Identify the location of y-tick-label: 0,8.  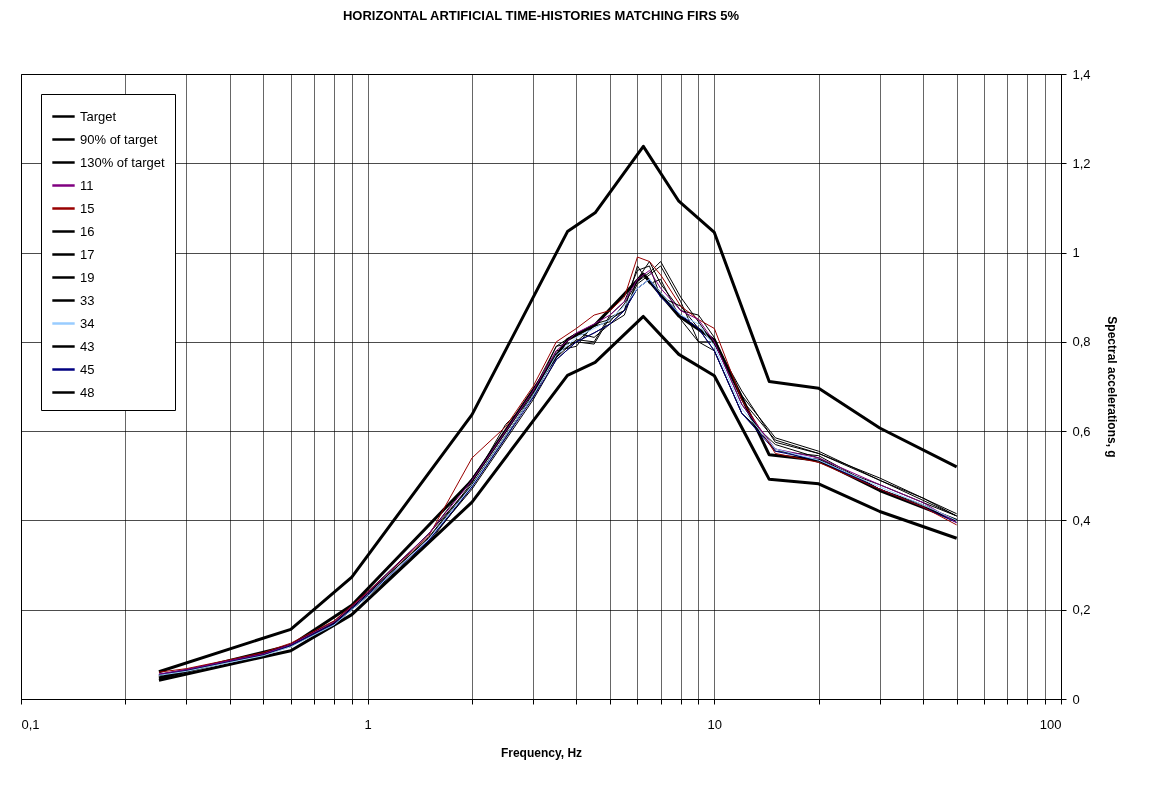
(1081, 342).